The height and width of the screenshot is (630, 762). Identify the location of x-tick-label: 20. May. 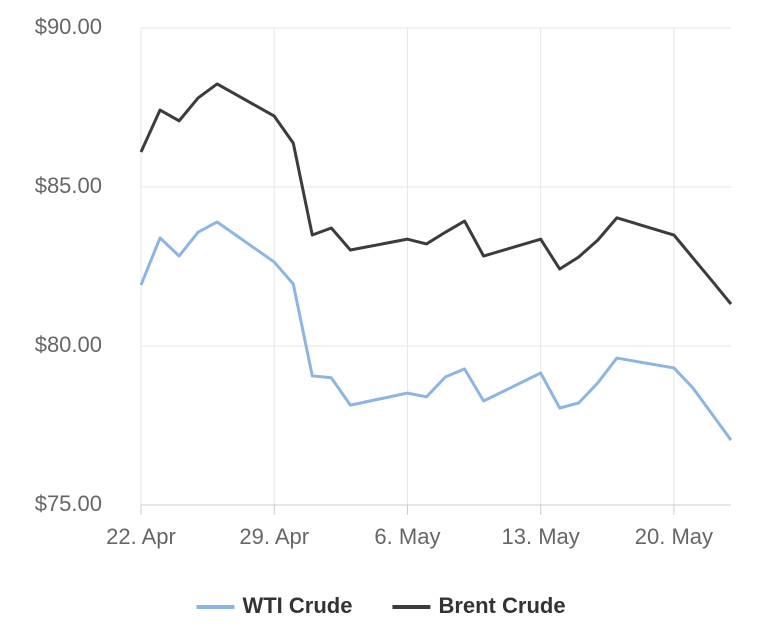
(674, 536).